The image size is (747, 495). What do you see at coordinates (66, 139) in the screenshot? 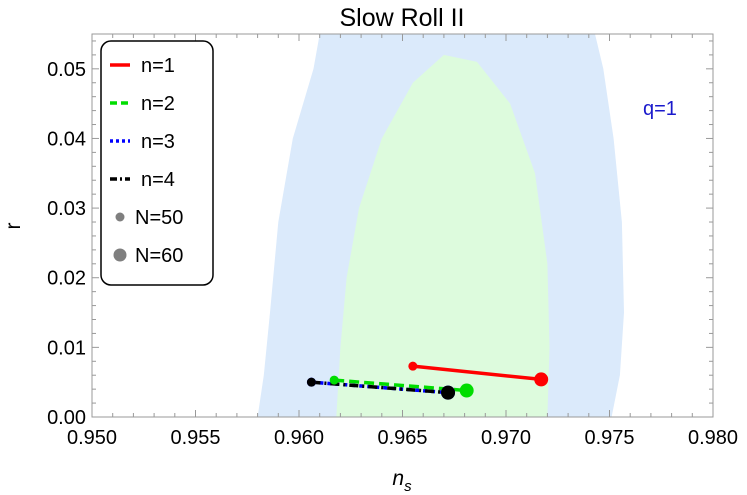
I see `y-tick-label: 0.04` at bounding box center [66, 139].